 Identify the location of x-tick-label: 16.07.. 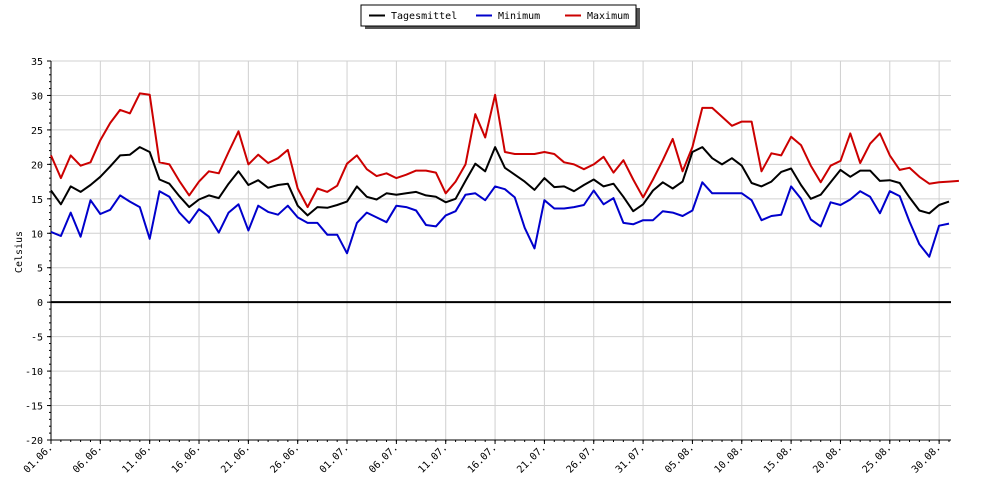
(482, 458).